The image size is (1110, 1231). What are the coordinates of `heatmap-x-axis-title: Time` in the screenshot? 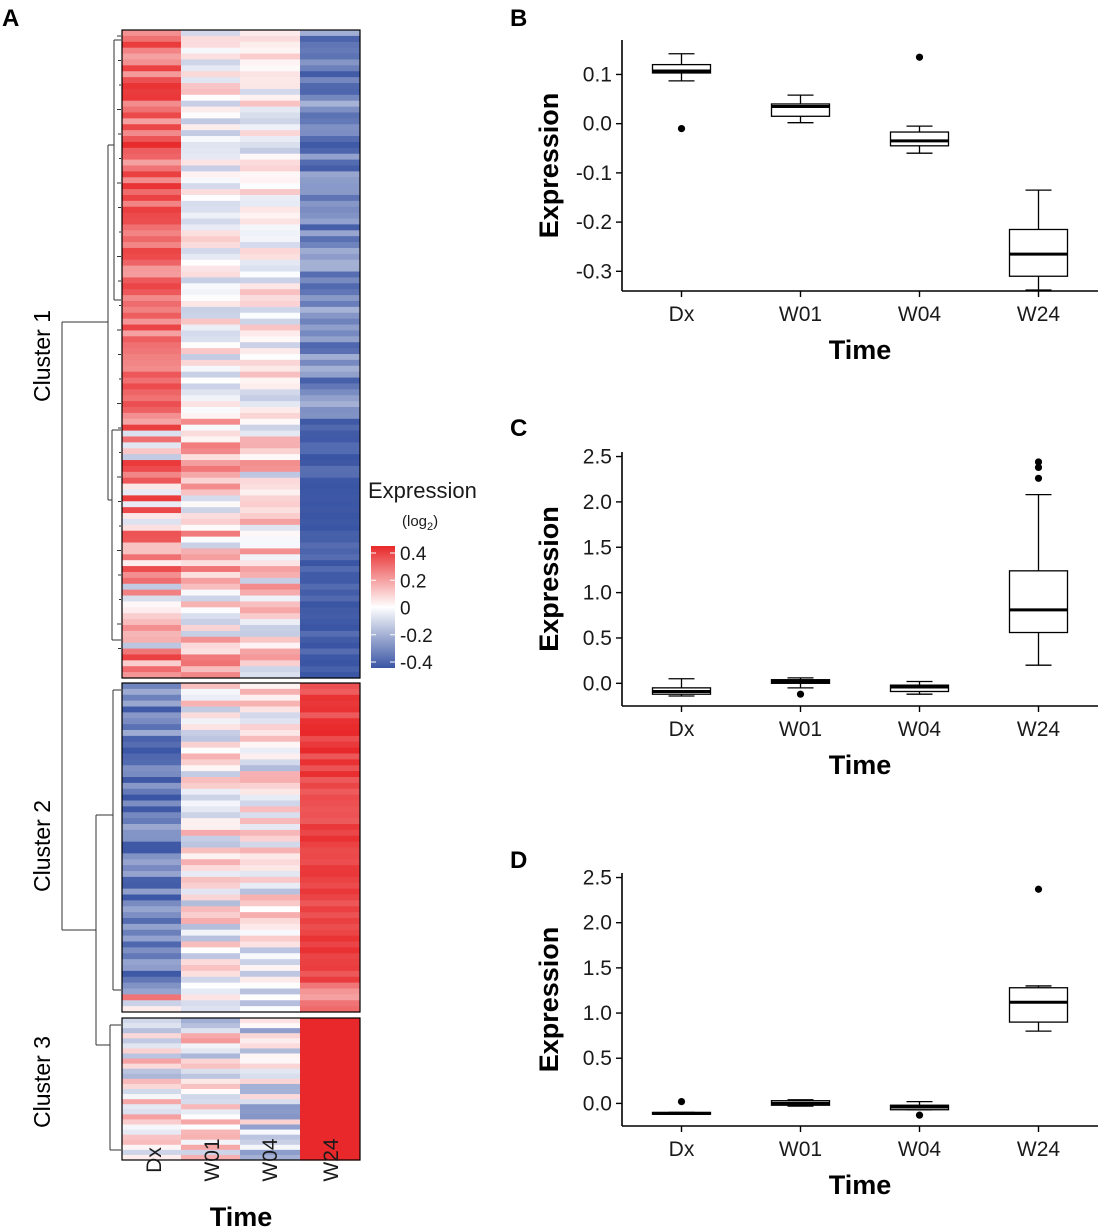 It's located at (241, 1216).